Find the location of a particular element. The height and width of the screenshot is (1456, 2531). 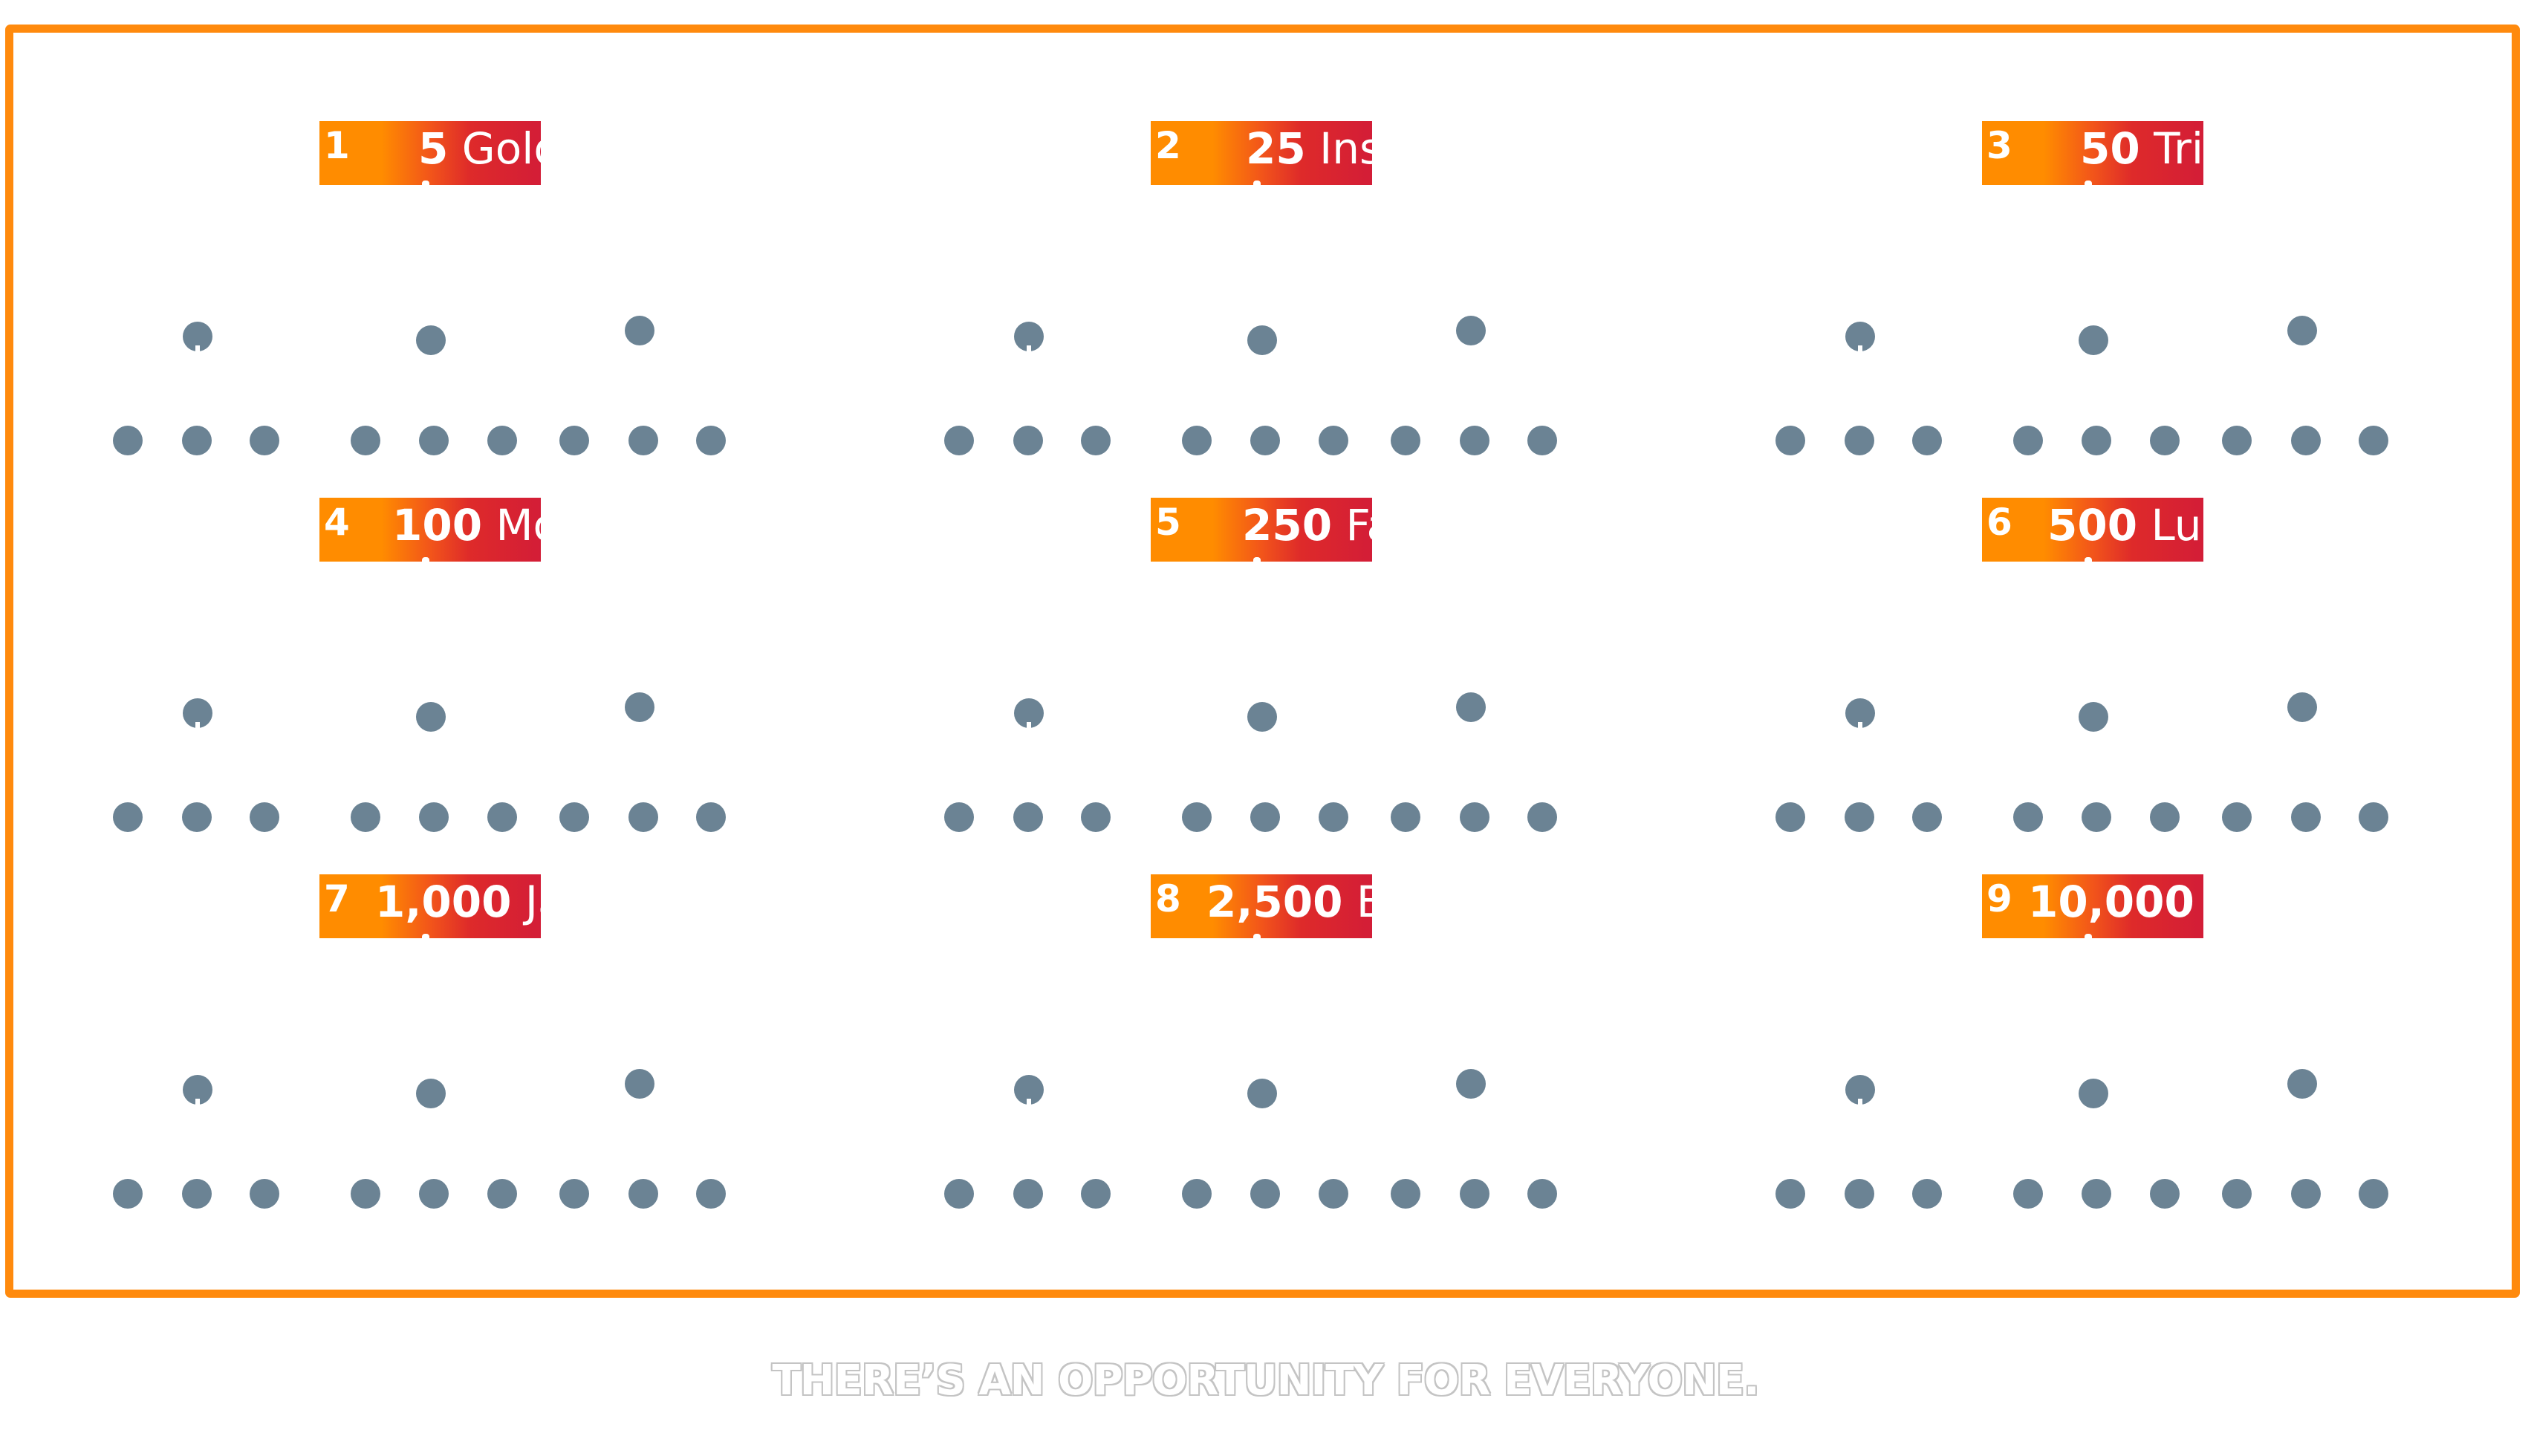

prize-count: 10,000 is located at coordinates (2111, 902).